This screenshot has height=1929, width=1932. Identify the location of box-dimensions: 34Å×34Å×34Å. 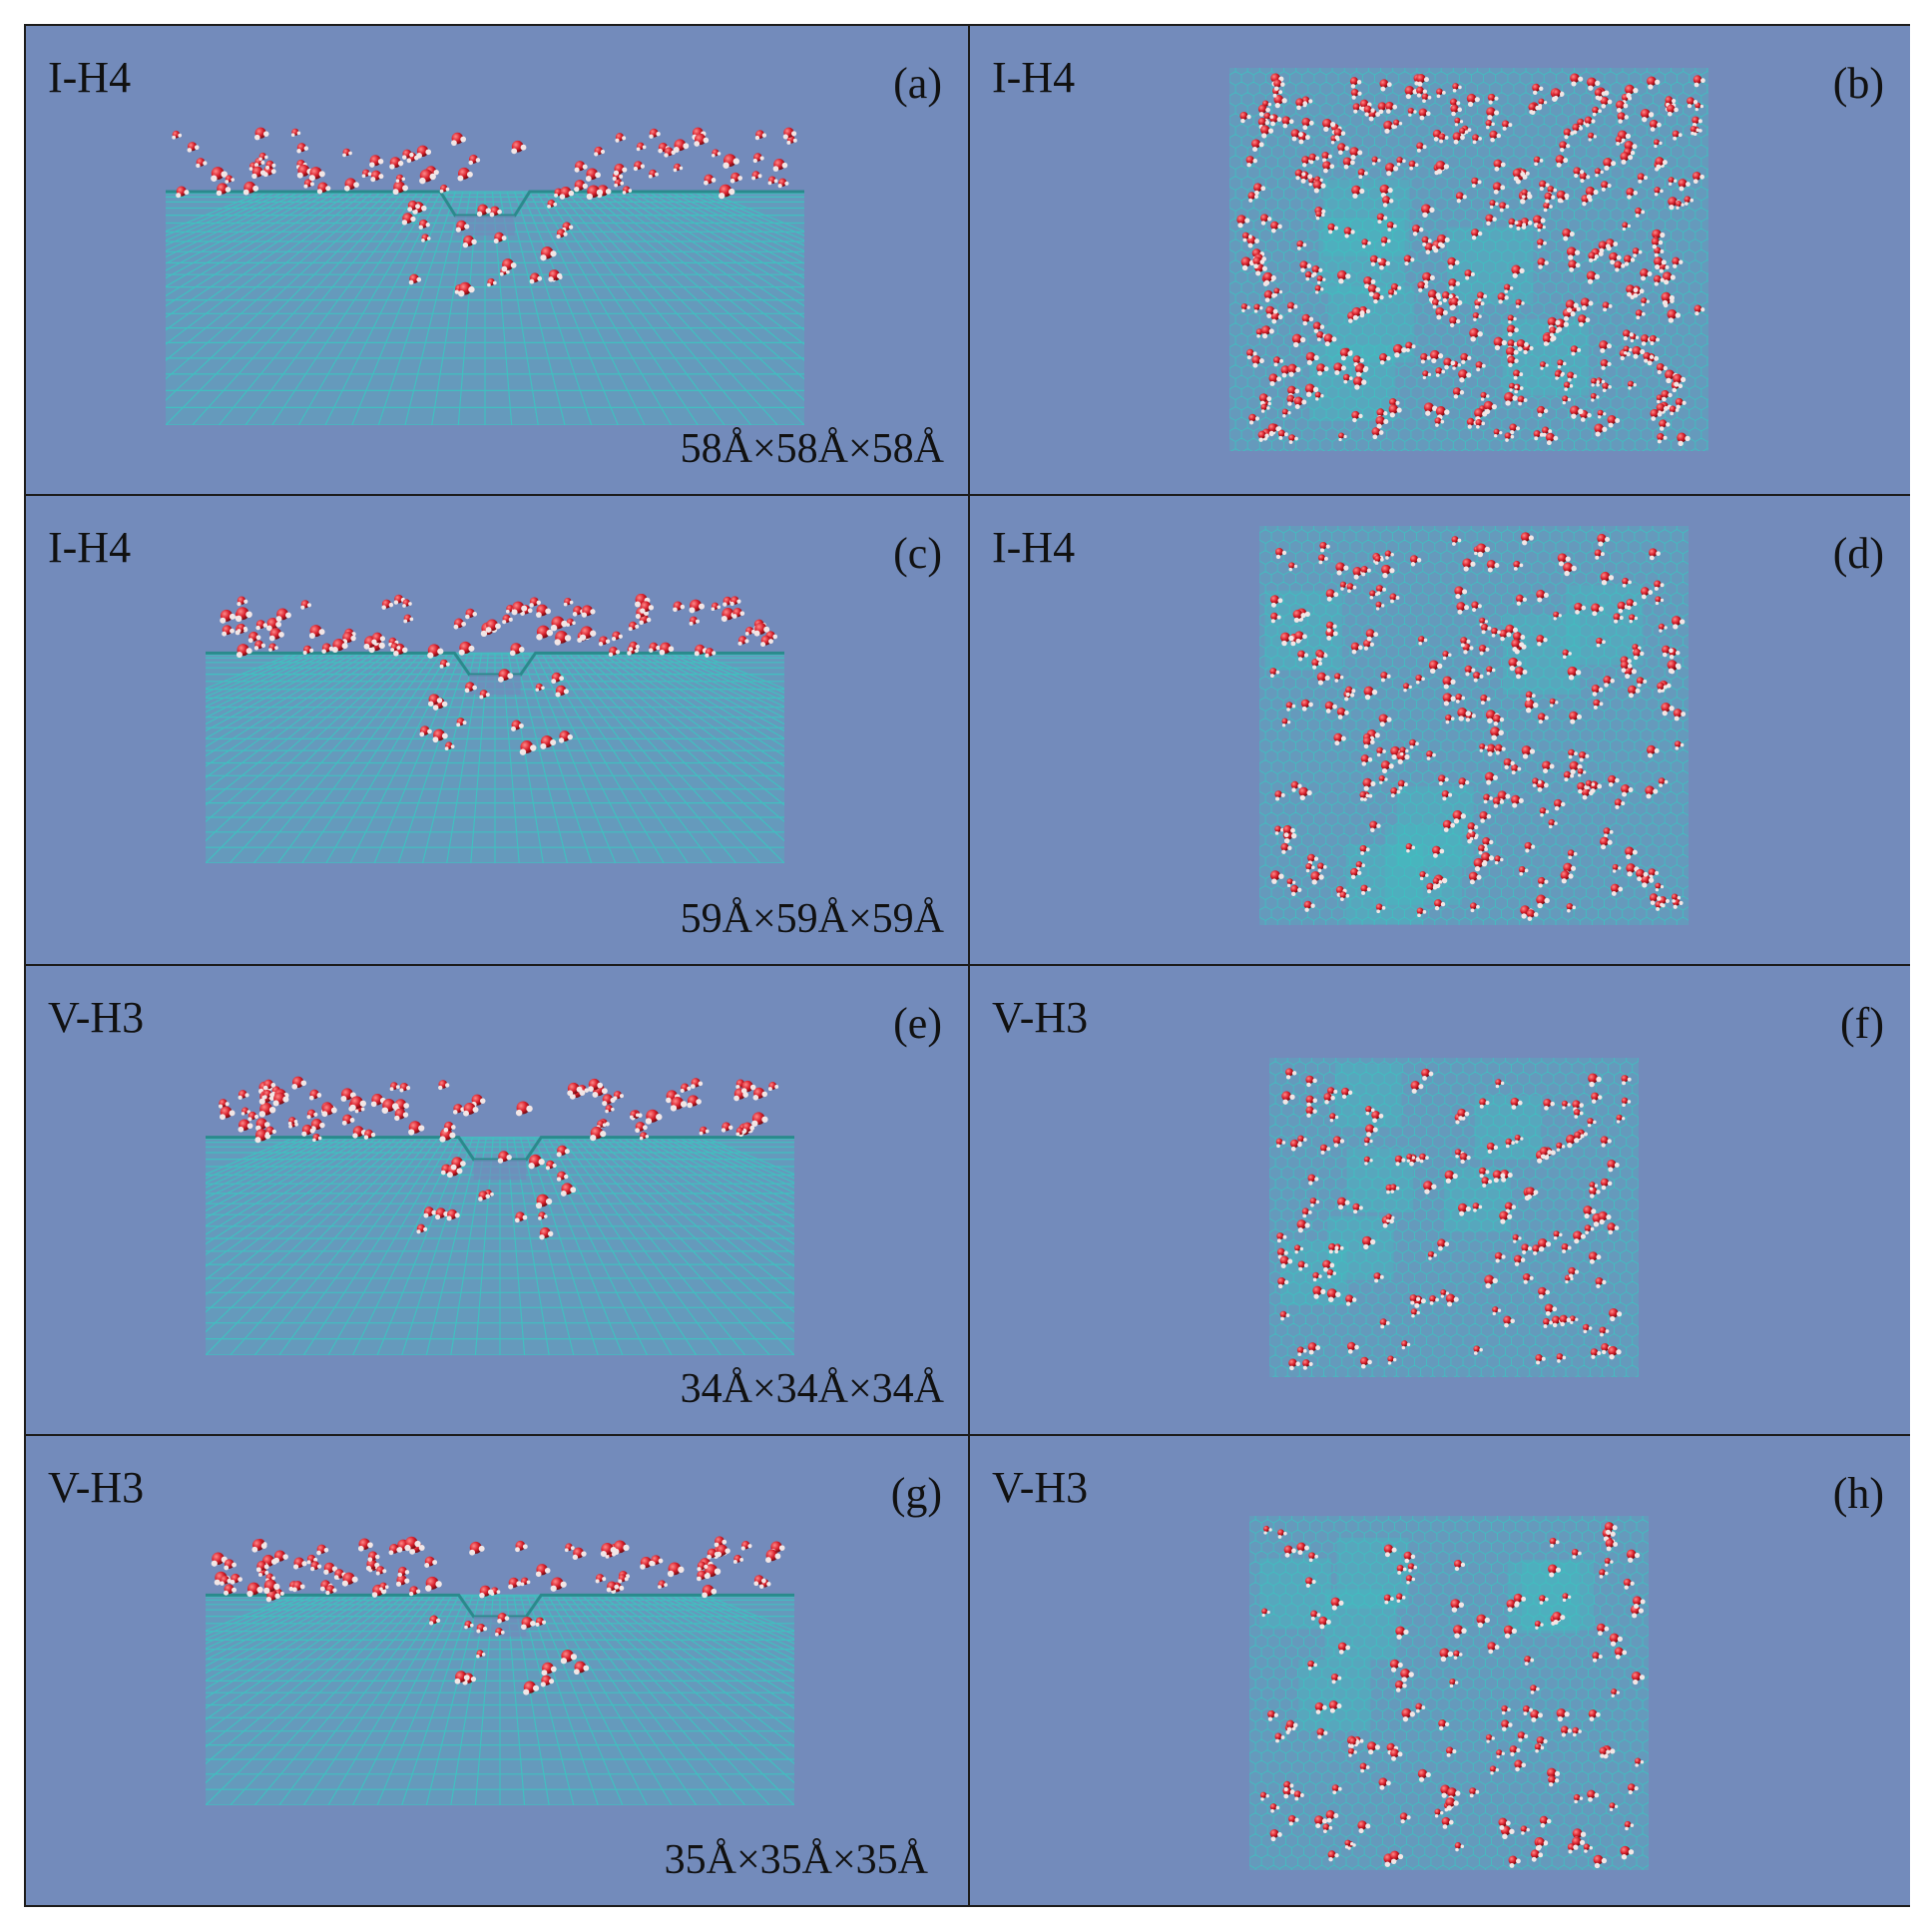
(812, 1389).